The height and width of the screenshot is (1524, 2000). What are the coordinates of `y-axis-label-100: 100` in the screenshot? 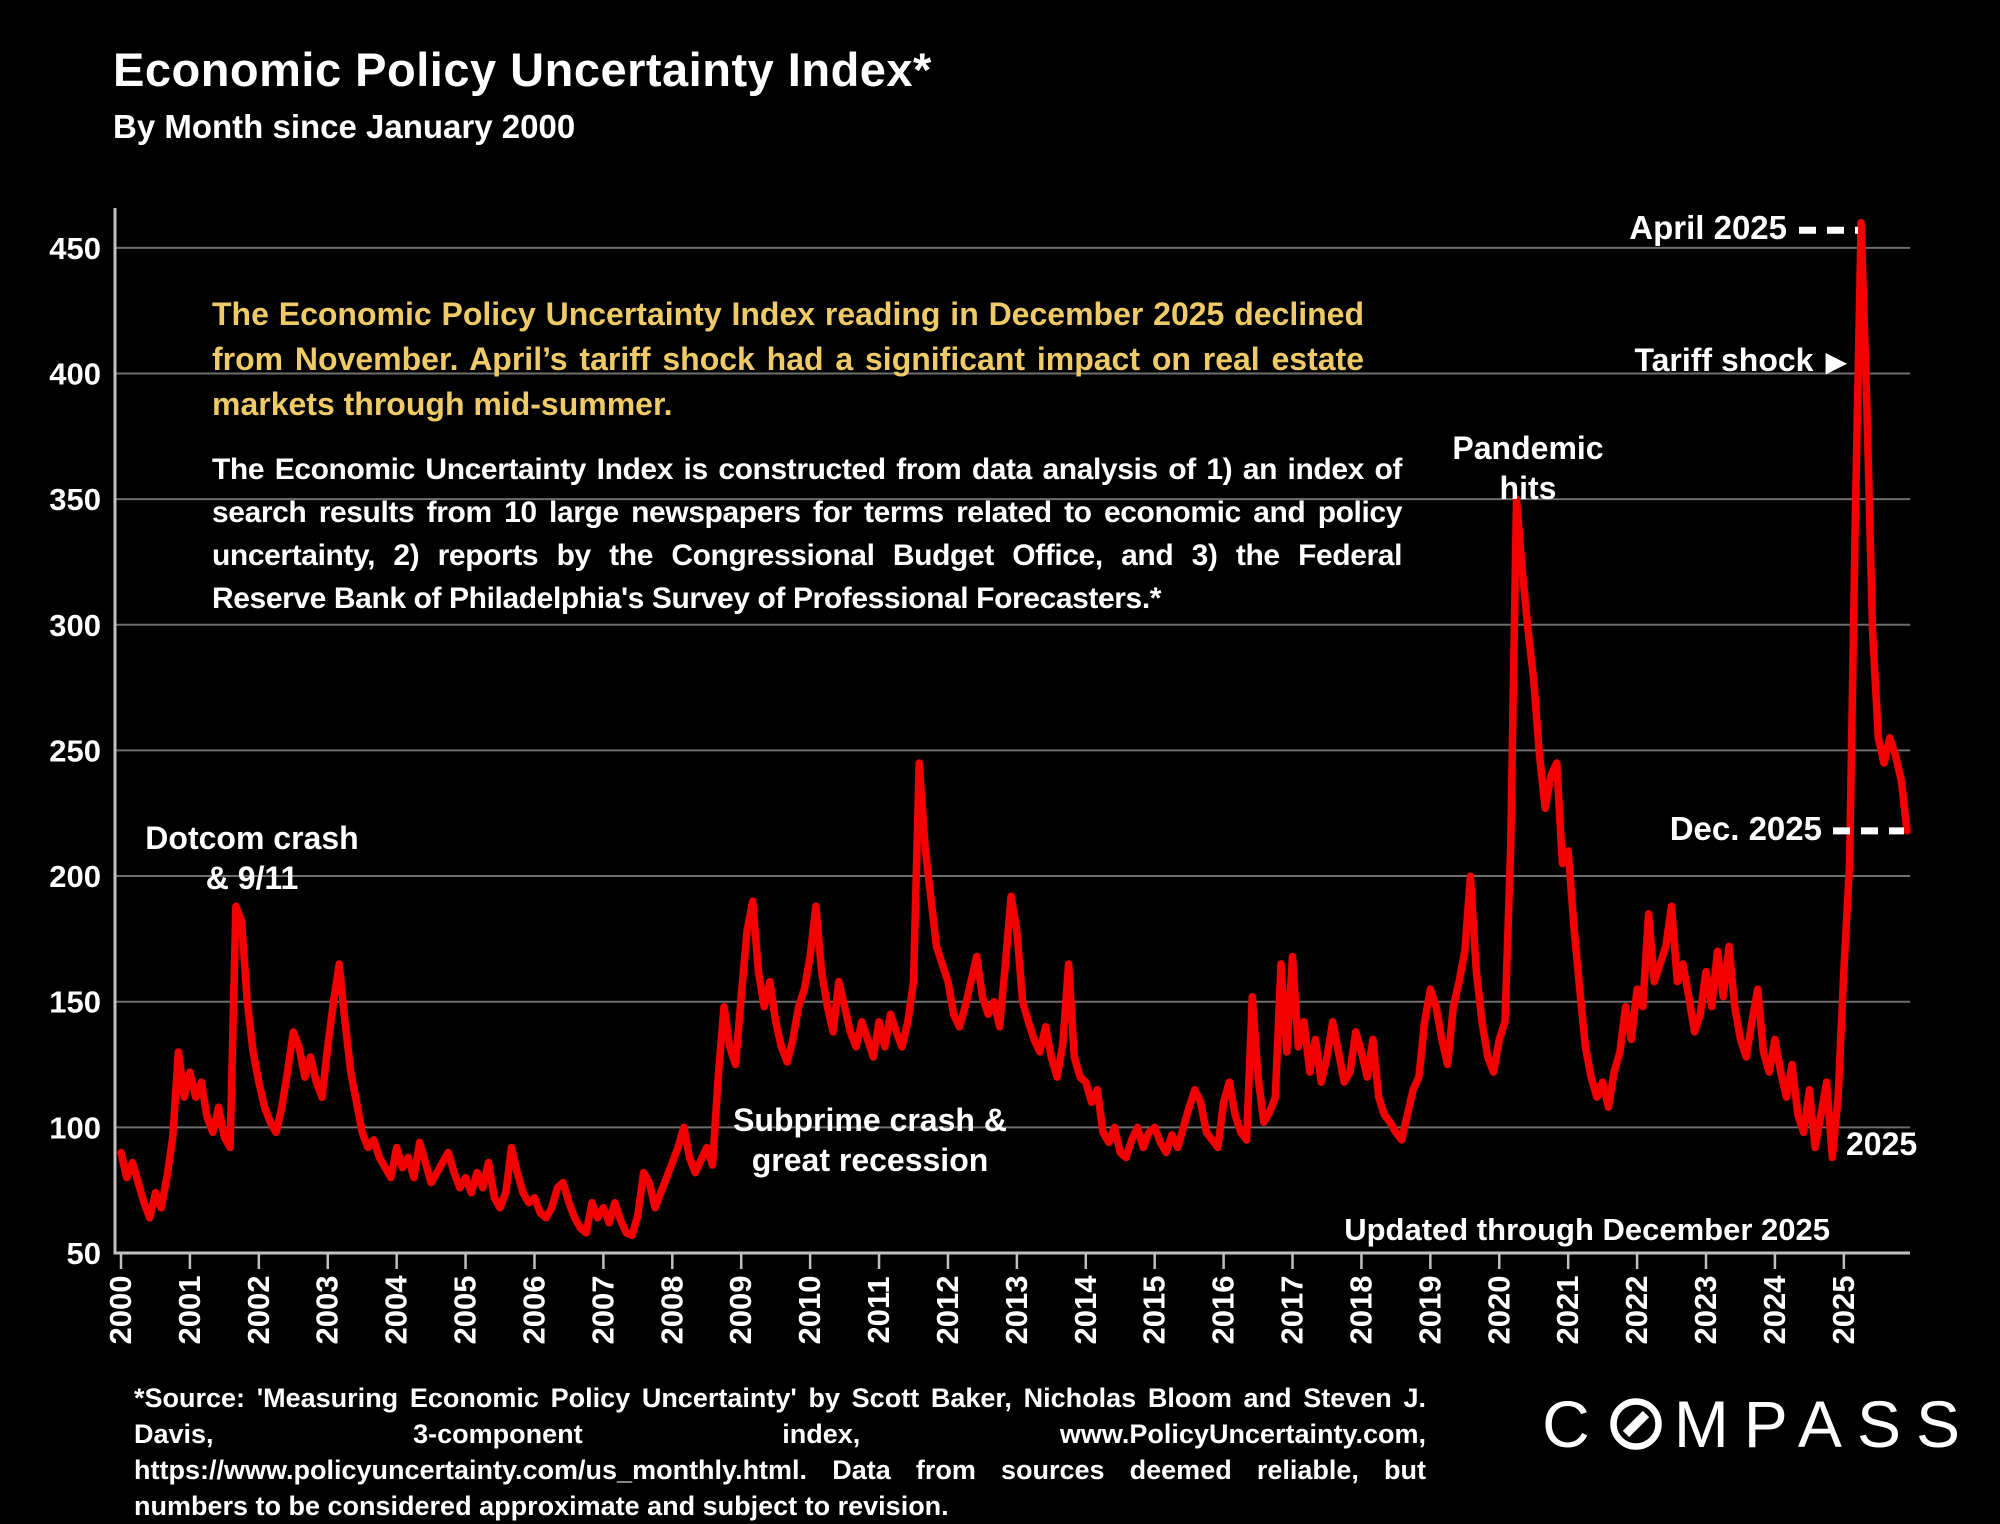 It's located at (75, 1127).